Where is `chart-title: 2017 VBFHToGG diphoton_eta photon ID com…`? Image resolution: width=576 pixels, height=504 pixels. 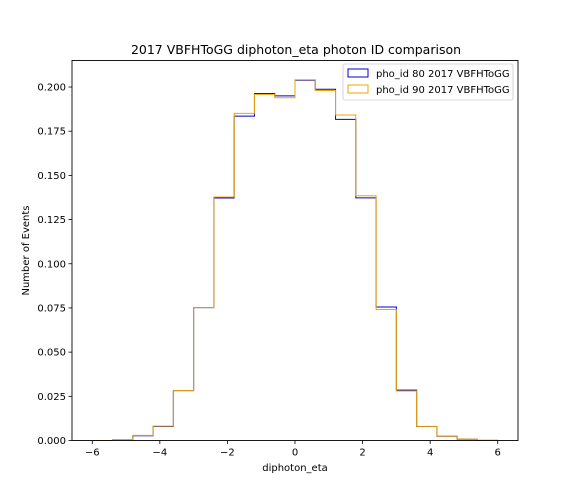
chart-title: 2017 VBFHToGG diphoton_eta photon ID com… is located at coordinates (296, 49).